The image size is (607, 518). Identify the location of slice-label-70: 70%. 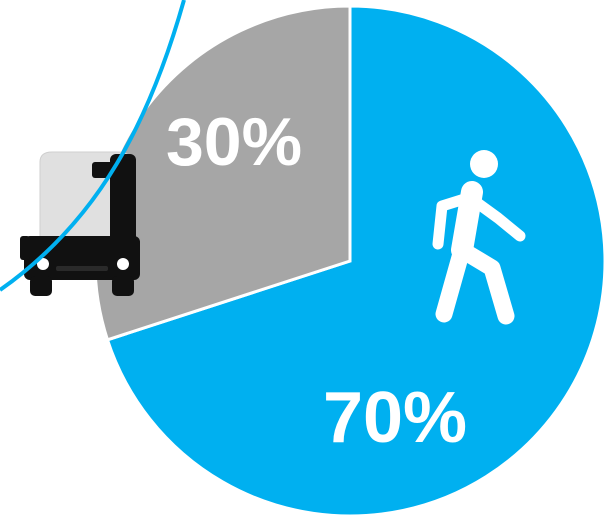
(395, 418).